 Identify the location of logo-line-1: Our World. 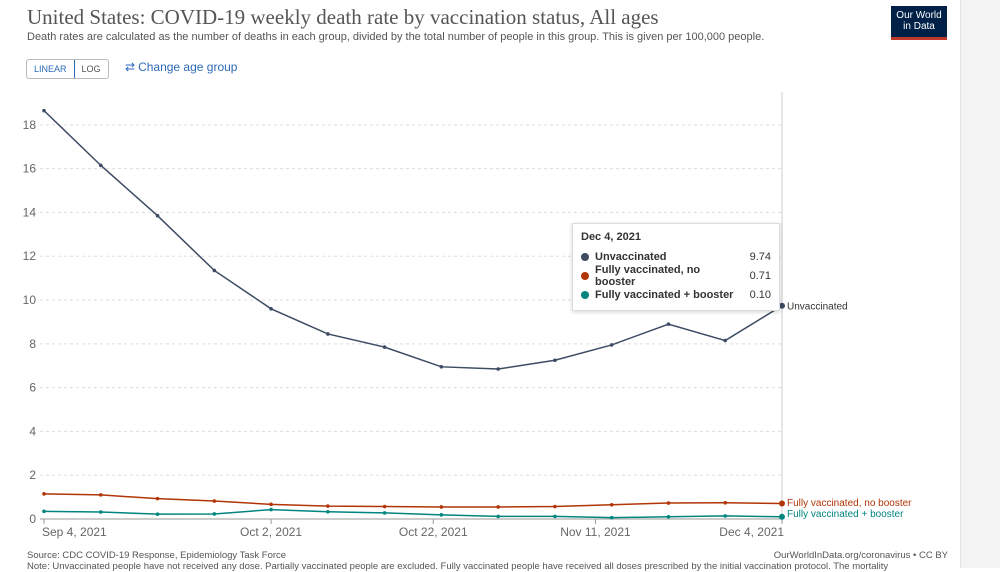
(919, 15).